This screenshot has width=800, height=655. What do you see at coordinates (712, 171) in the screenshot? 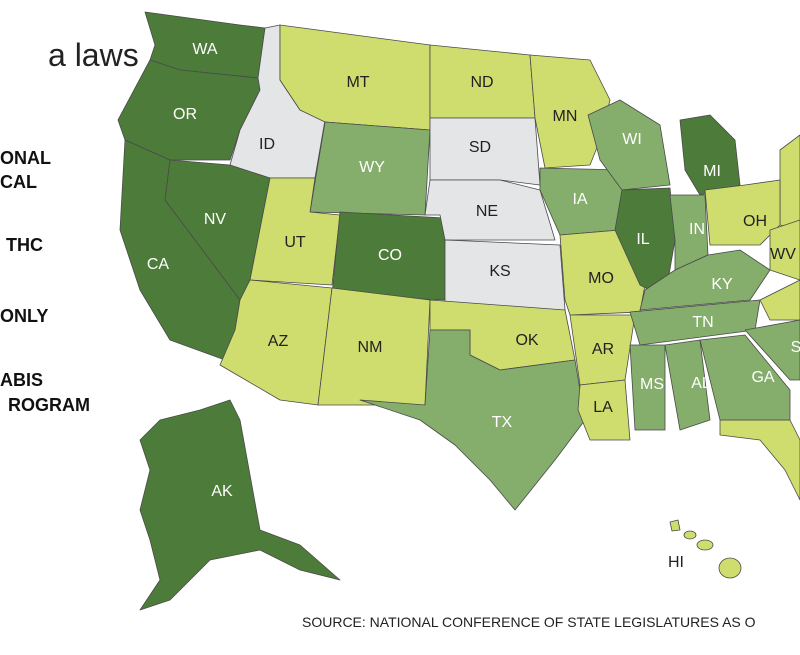
I see `state-label: MI` at bounding box center [712, 171].